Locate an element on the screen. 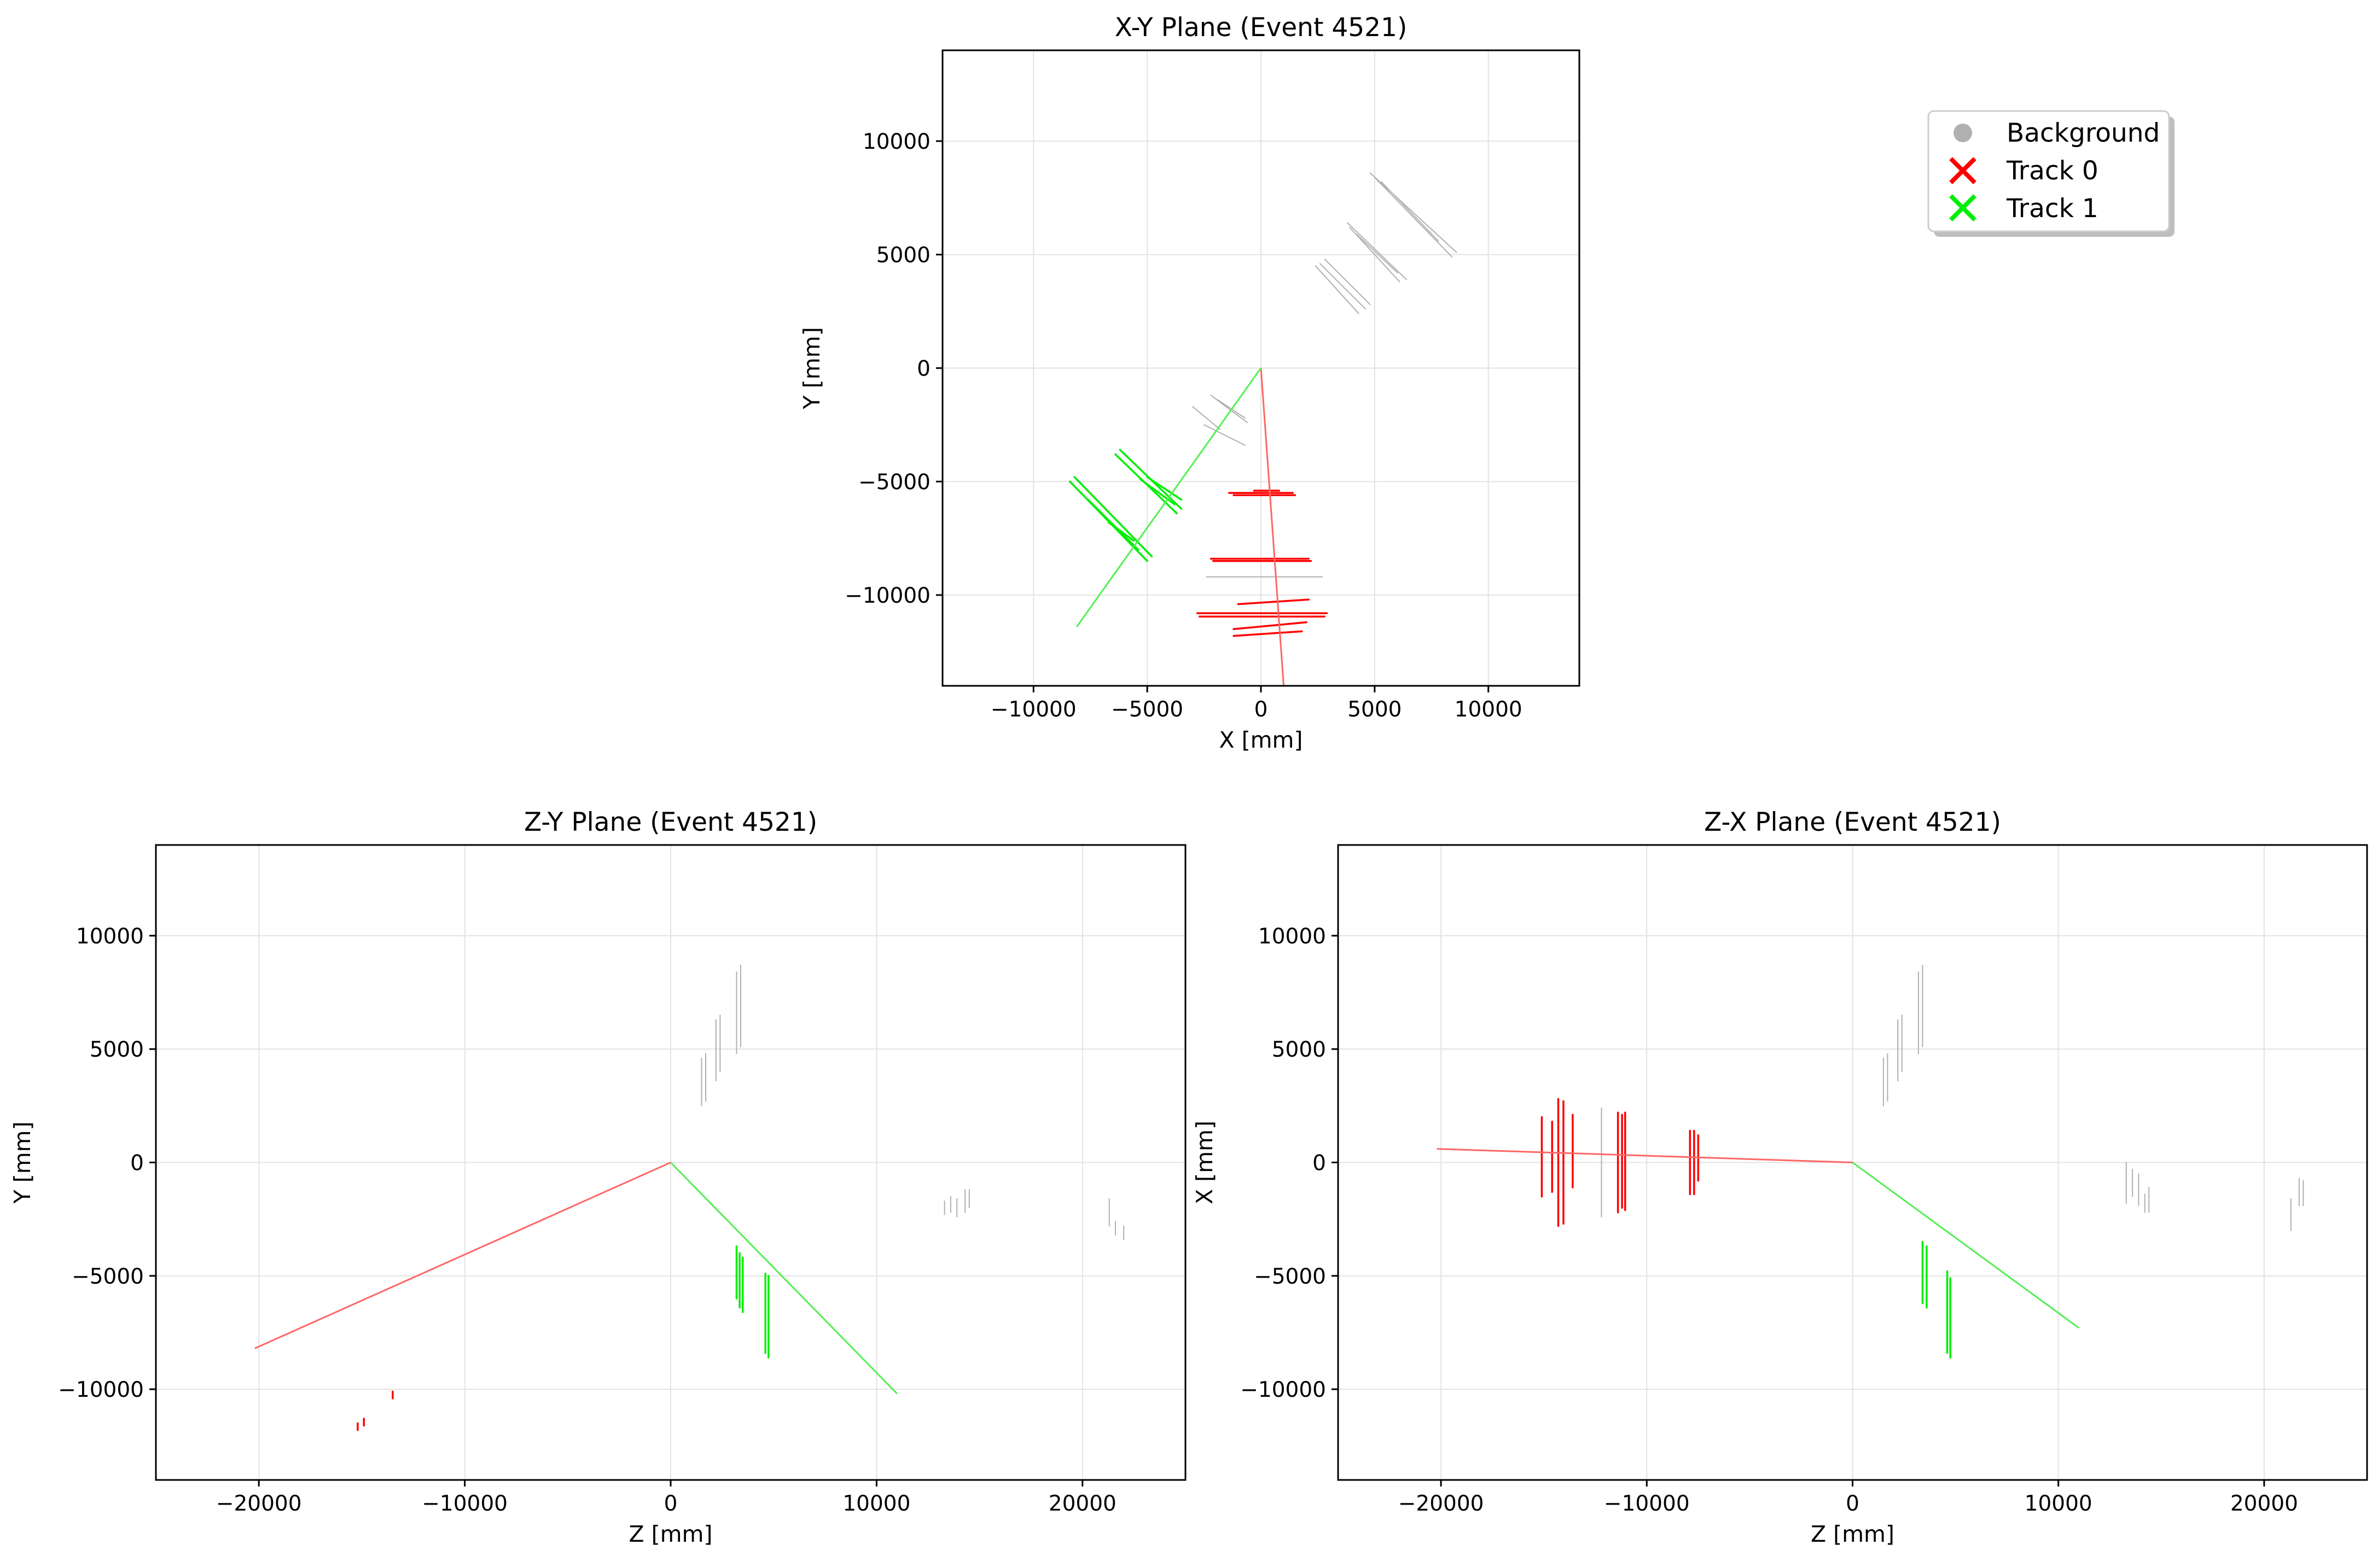  legend-box is located at coordinates (2048, 171).